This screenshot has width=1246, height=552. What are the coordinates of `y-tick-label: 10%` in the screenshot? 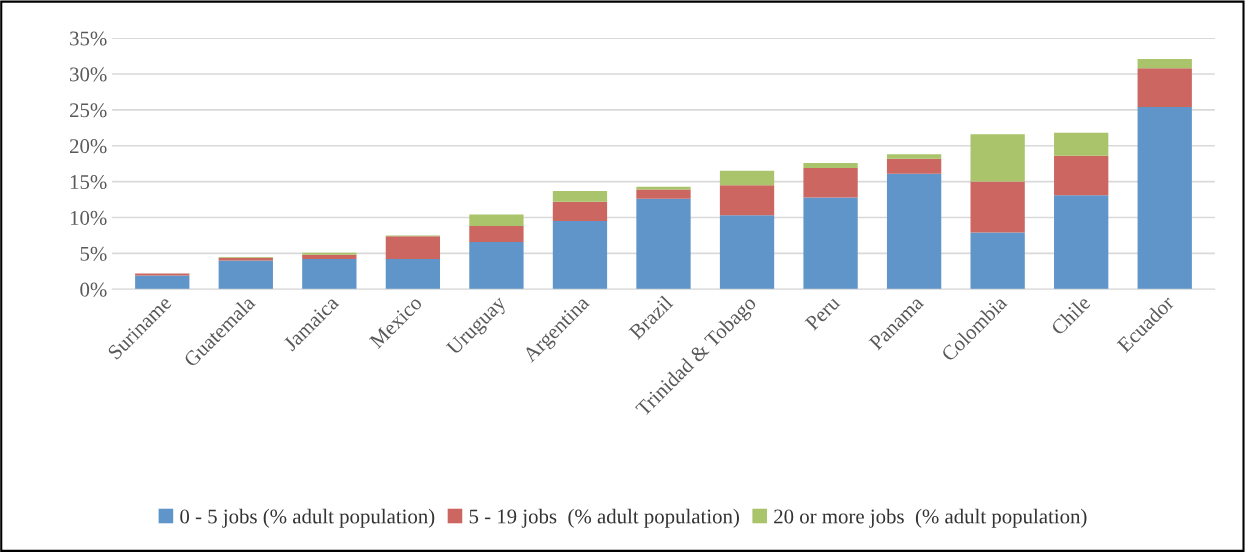 It's located at (88, 217).